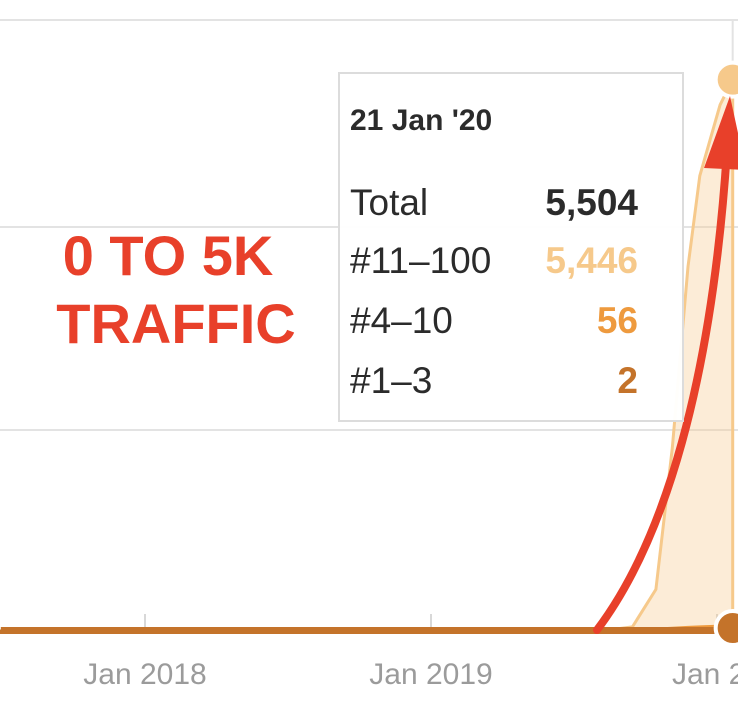 Image resolution: width=738 pixels, height=724 pixels. Describe the element at coordinates (401, 320) in the screenshot. I see `tooltip-label: #4–10` at that location.